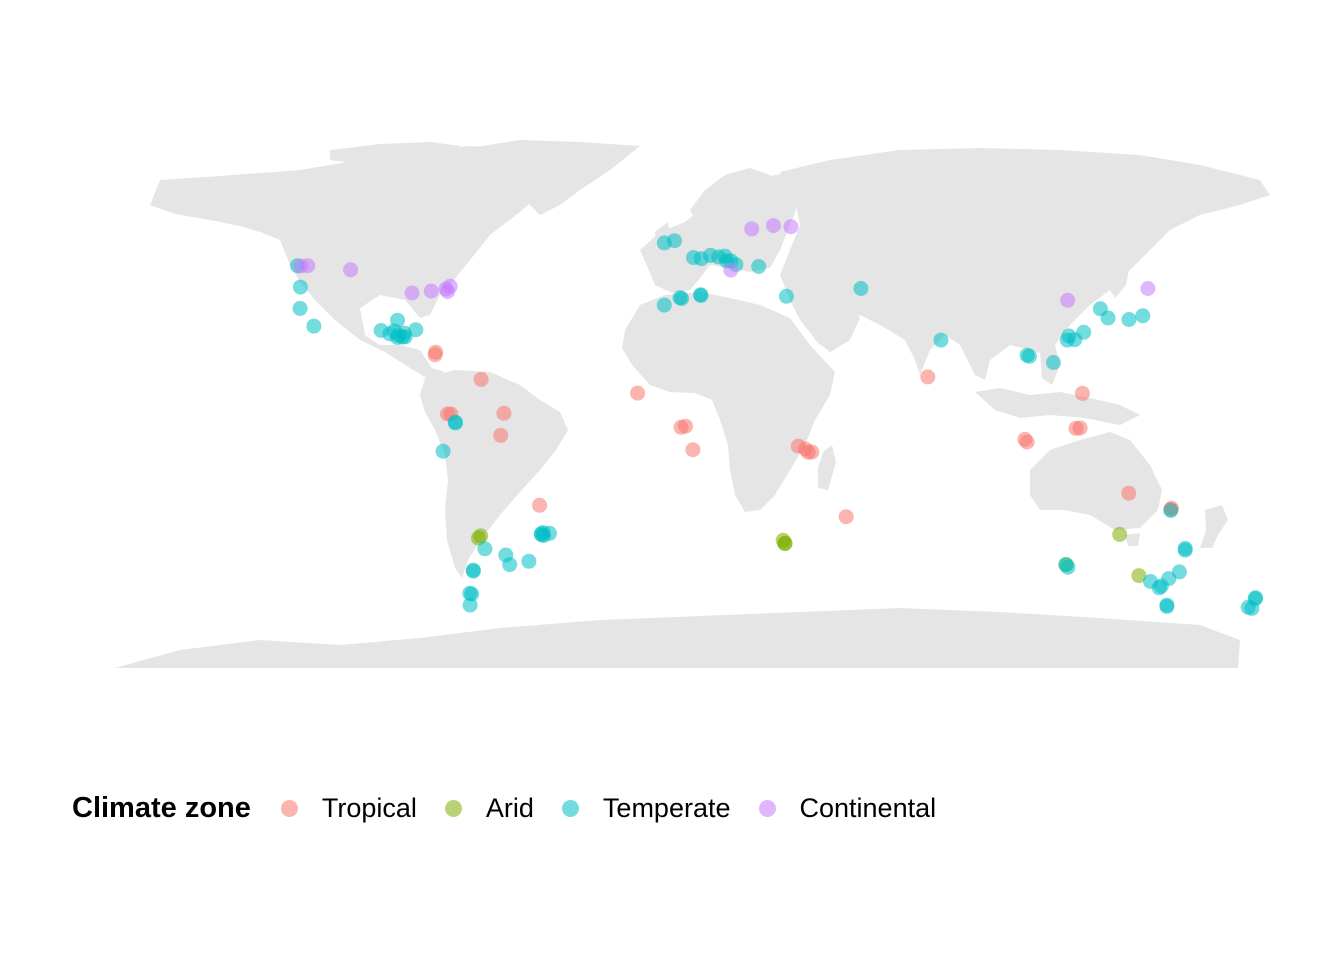 The image size is (1344, 960). What do you see at coordinates (555, 177) in the screenshot?
I see `greenland-landmass` at bounding box center [555, 177].